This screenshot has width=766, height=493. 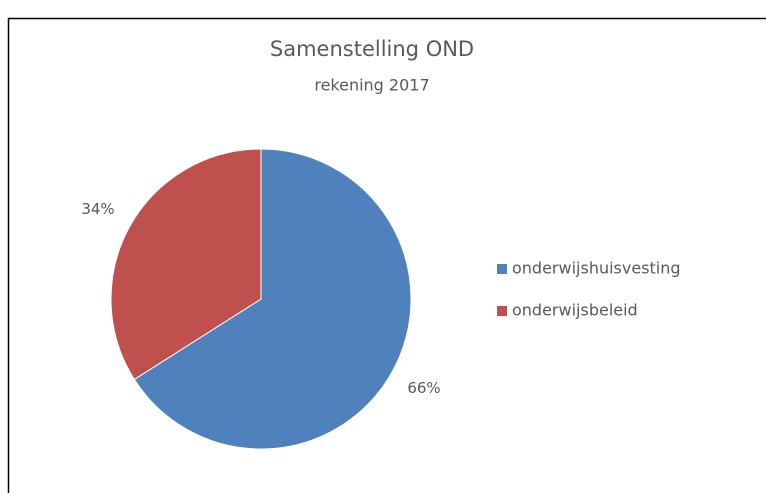 What do you see at coordinates (97, 209) in the screenshot?
I see `data-label: 34%` at bounding box center [97, 209].